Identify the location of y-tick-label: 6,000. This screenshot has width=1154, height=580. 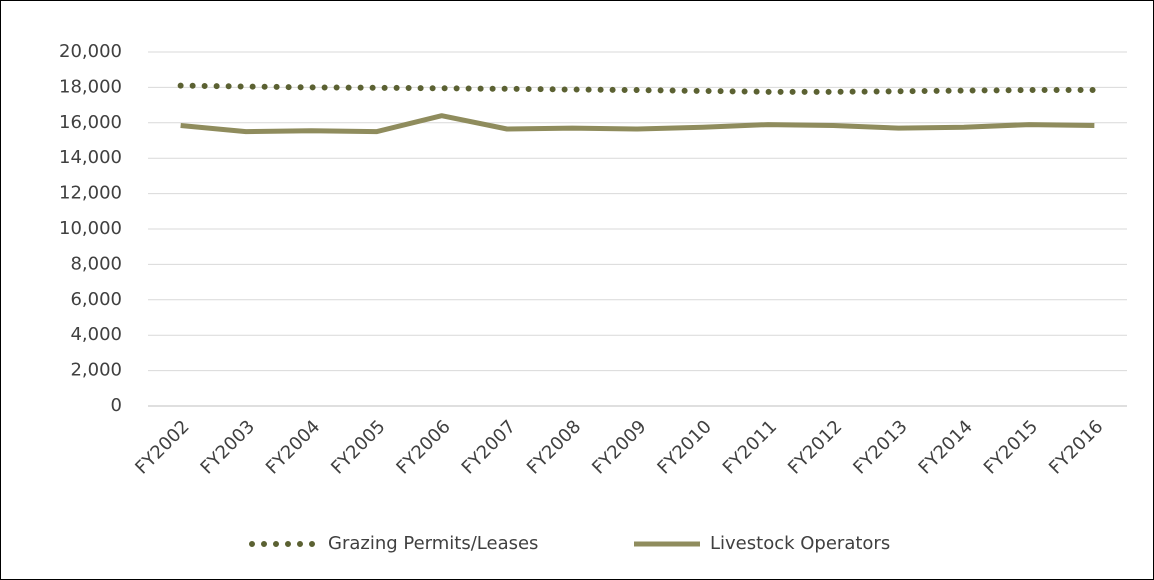
(96, 299).